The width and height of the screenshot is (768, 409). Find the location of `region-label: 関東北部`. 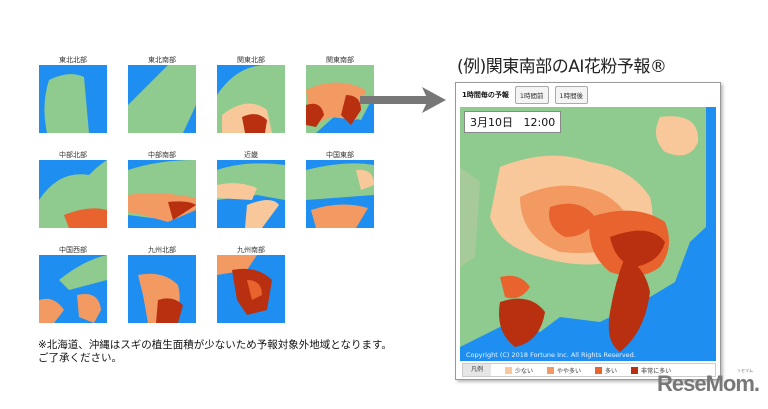

region-label: 関東北部 is located at coordinates (251, 60).